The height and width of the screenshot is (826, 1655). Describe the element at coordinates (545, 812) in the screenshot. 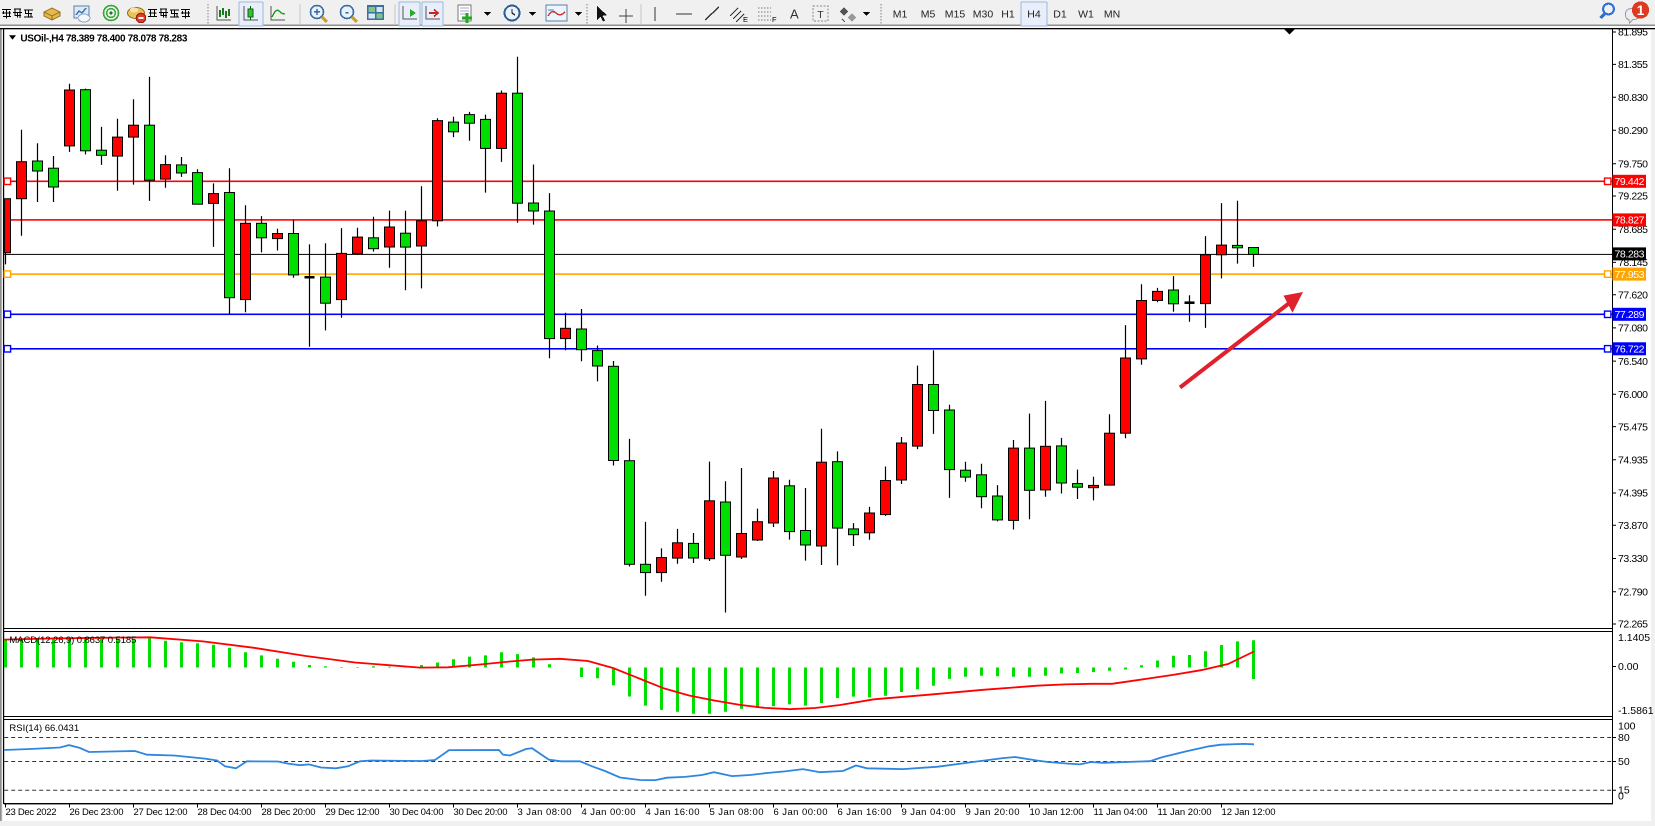

I see `svg-text: 3 Jan 08:00` at that location.